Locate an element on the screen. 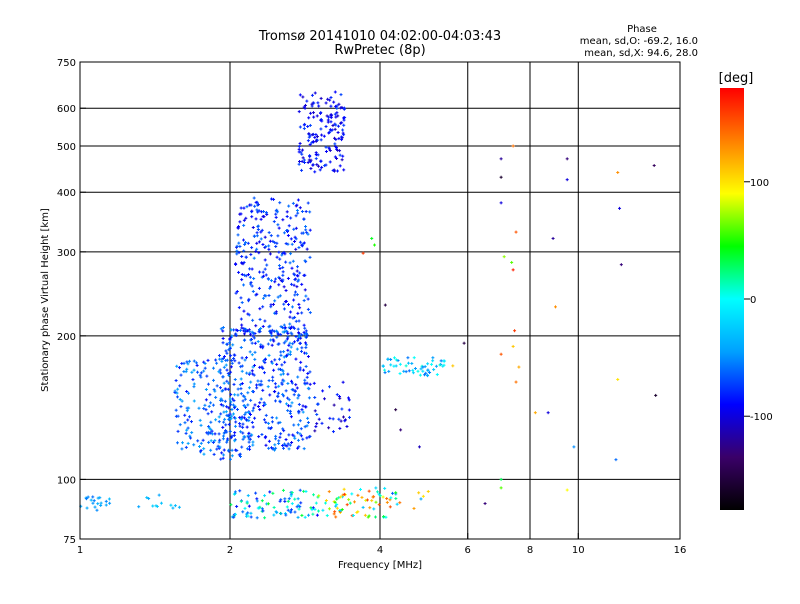 This screenshot has height=604, width=800. colorbar-label: [deg] is located at coordinates (736, 78).